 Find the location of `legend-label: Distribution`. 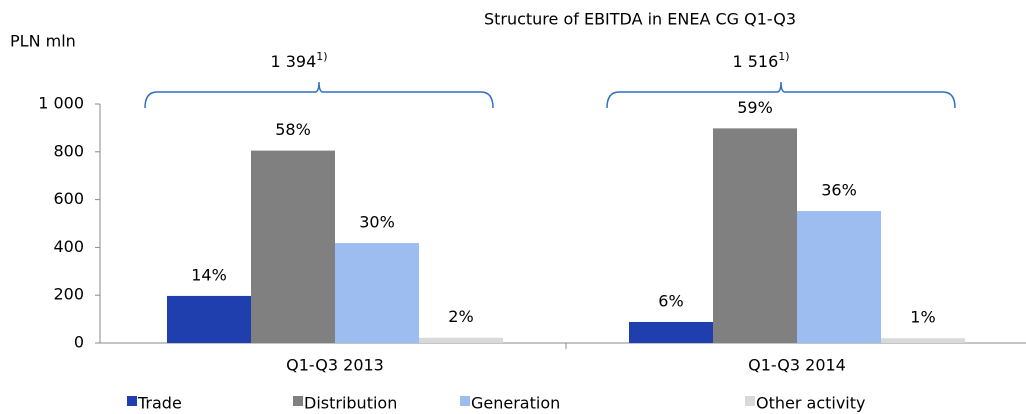

legend-label: Distribution is located at coordinates (350, 403).